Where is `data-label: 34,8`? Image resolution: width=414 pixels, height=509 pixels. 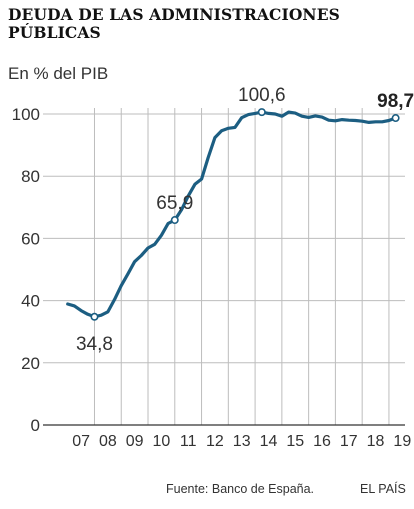
data-label: 34,8 is located at coordinates (94, 344).